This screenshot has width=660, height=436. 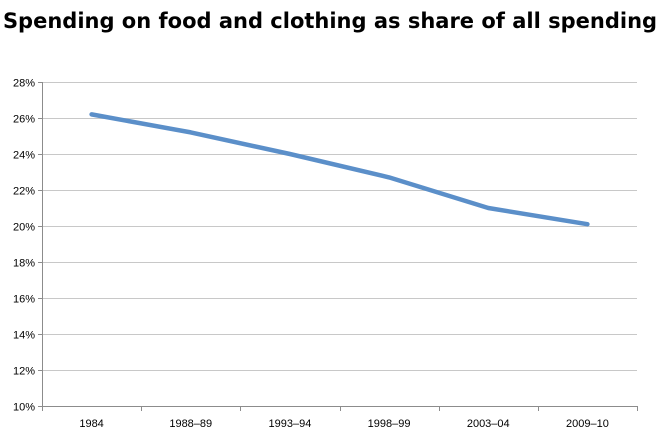 What do you see at coordinates (24, 228) in the screenshot?
I see `y-tick-label: 20%` at bounding box center [24, 228].